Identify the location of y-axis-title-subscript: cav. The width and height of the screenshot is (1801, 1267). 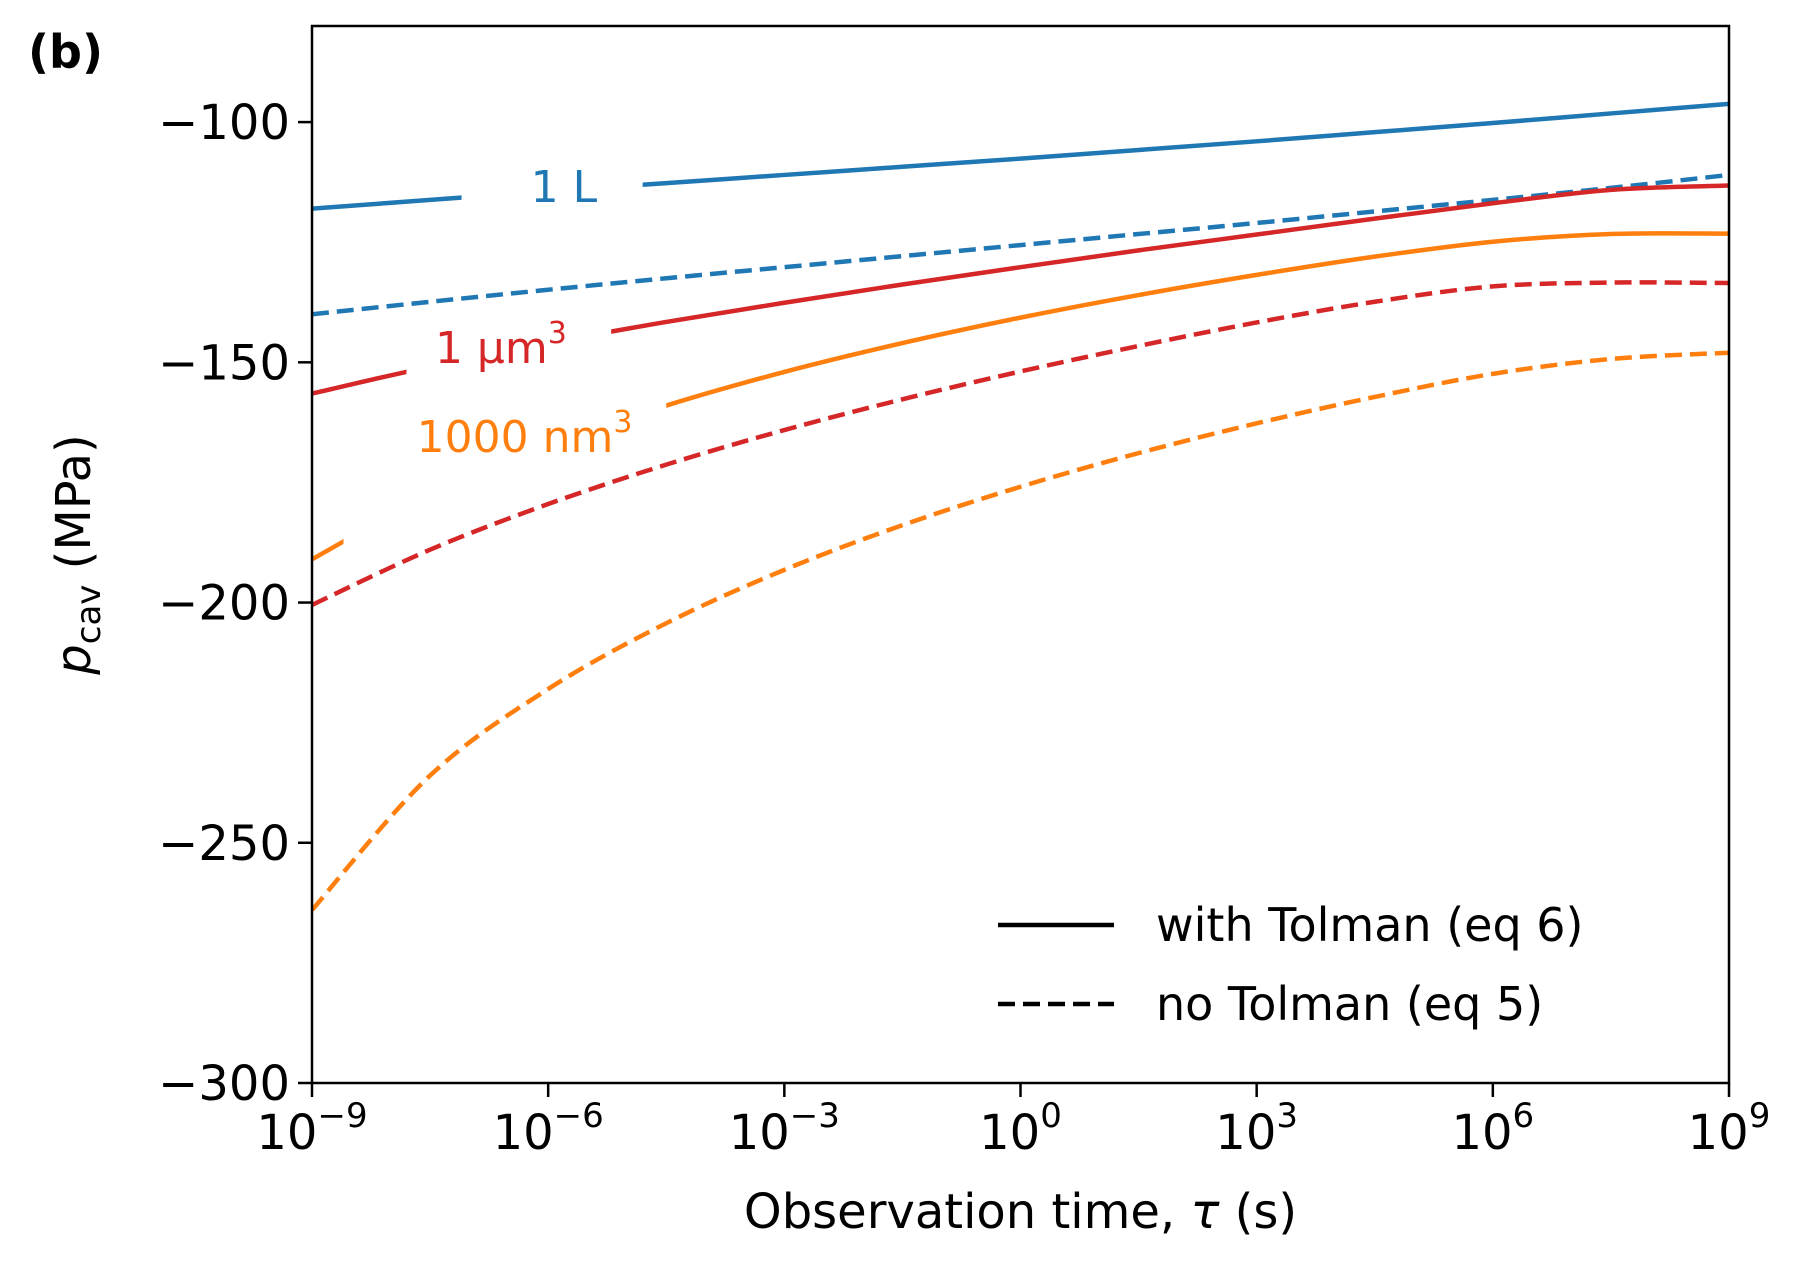
(89, 615).